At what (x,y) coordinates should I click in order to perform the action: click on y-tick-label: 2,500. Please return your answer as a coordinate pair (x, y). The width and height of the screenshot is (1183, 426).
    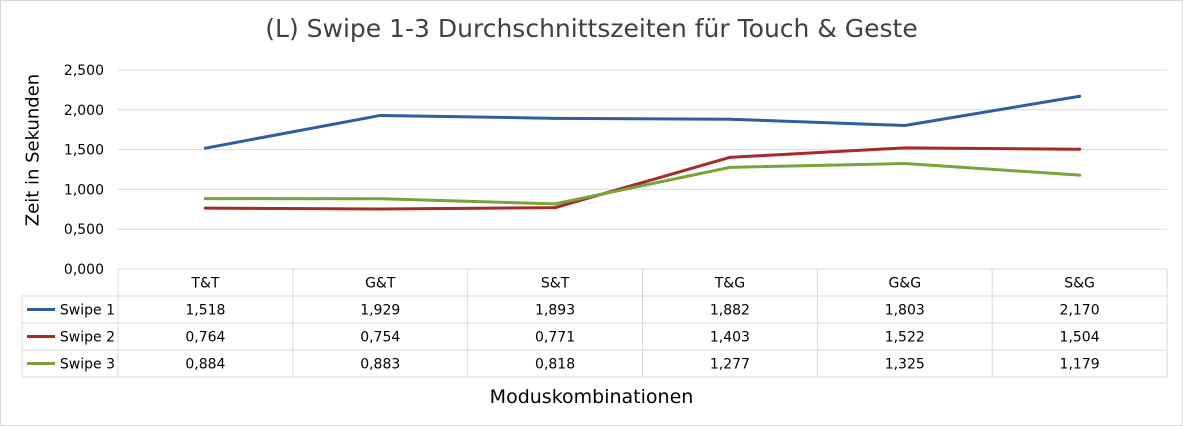
    Looking at the image, I should click on (84, 71).